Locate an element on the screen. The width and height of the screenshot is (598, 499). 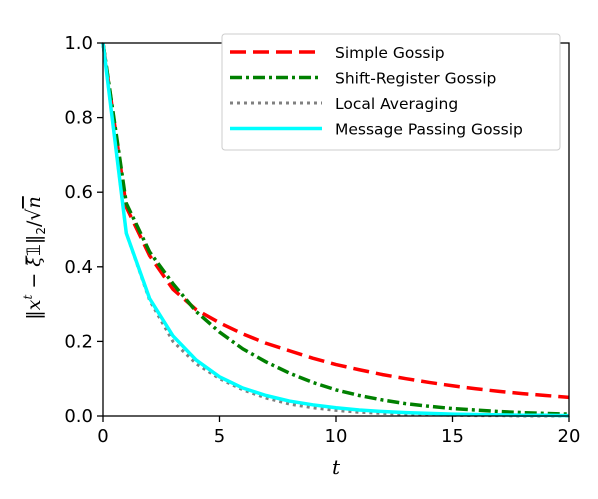
y-tick-label: 0.4 is located at coordinates (78, 267).